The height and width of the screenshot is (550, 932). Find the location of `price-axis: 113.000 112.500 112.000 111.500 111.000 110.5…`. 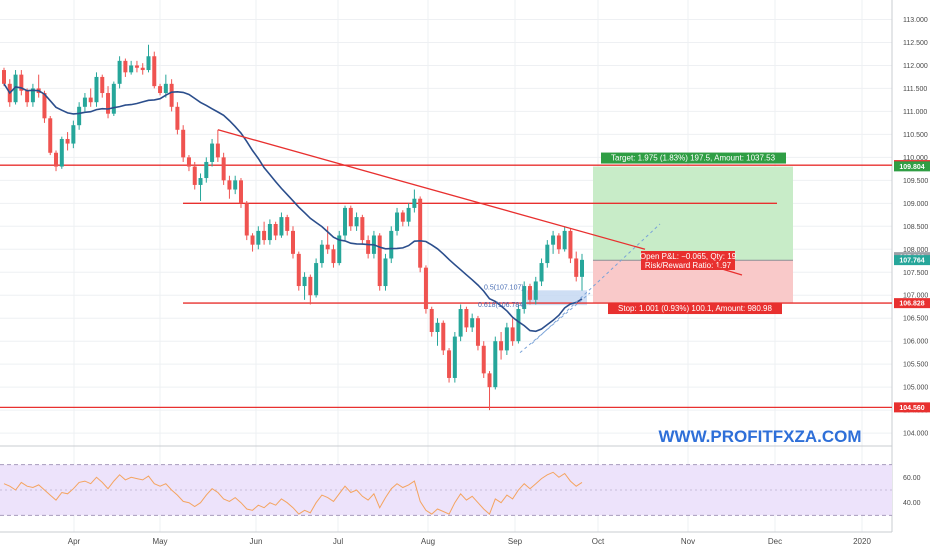

price-axis: 113.000 112.500 112.000 111.500 111.000 110.5… is located at coordinates (912, 275).